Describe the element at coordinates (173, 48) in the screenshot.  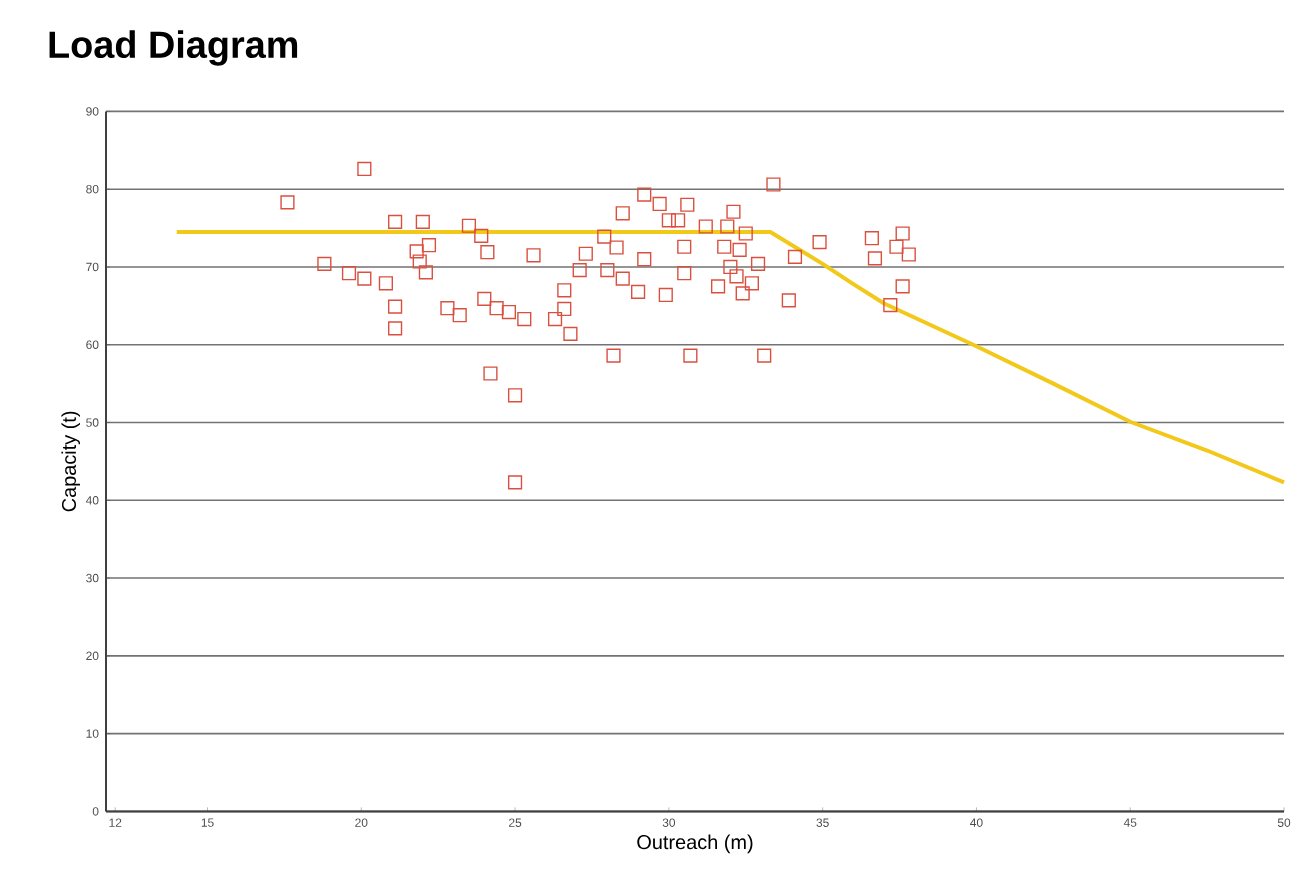
I see `chart-title: Load Diagram` at that location.